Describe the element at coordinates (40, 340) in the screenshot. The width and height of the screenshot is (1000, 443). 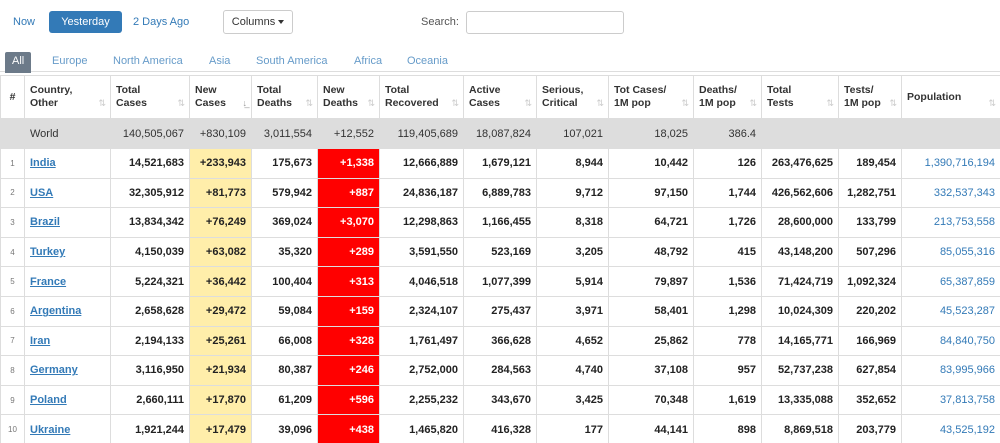
I see `country-link: Iran` at that location.